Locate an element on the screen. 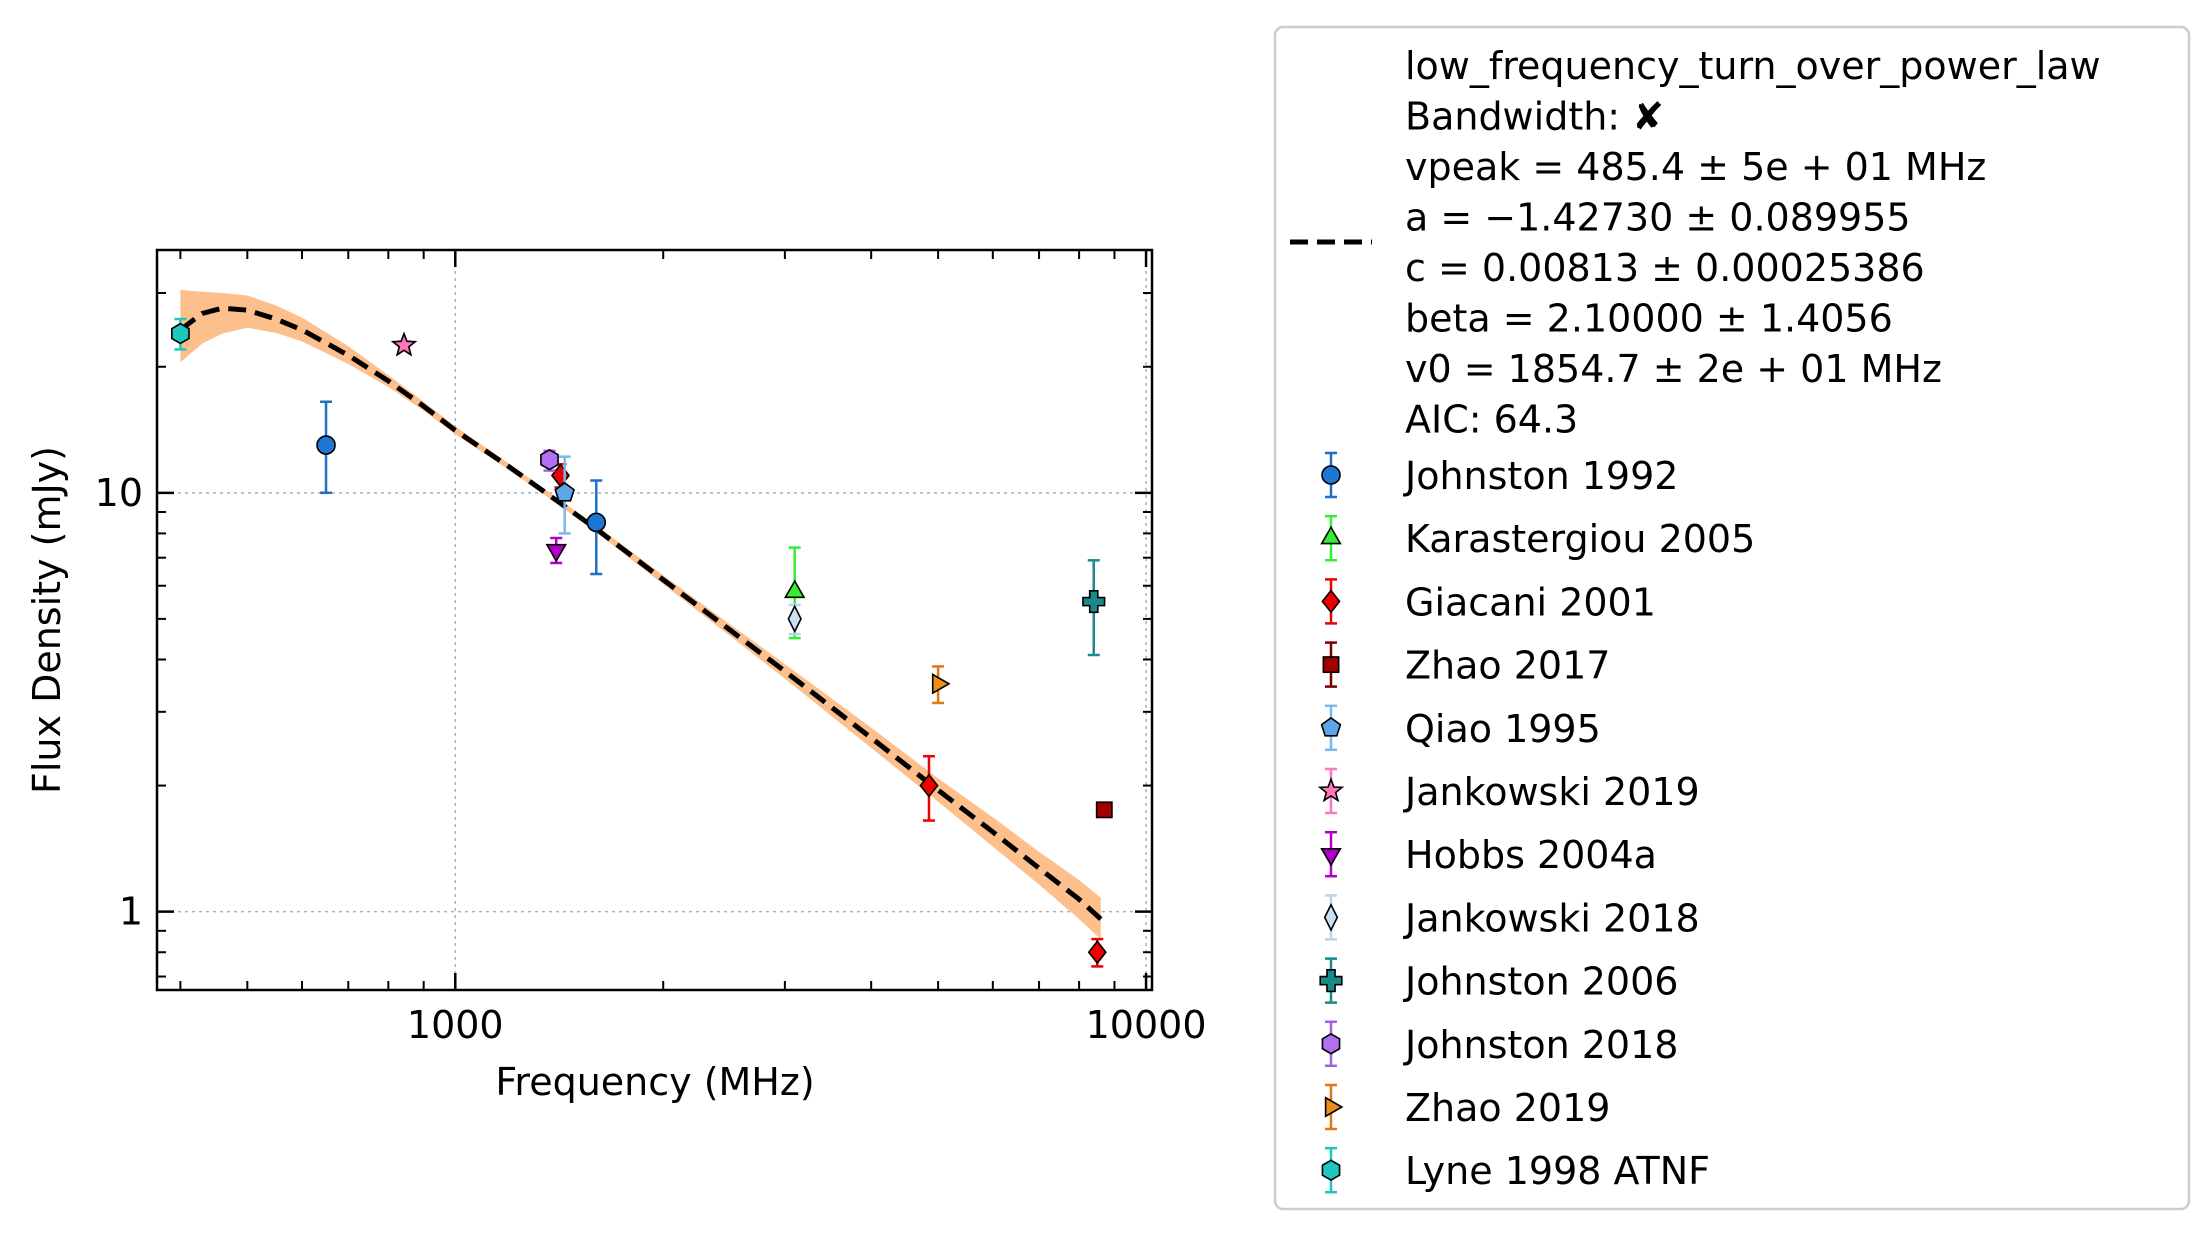 The width and height of the screenshot is (2210, 1234). x-axis-label: Frequency (MHz) is located at coordinates (654, 1082).